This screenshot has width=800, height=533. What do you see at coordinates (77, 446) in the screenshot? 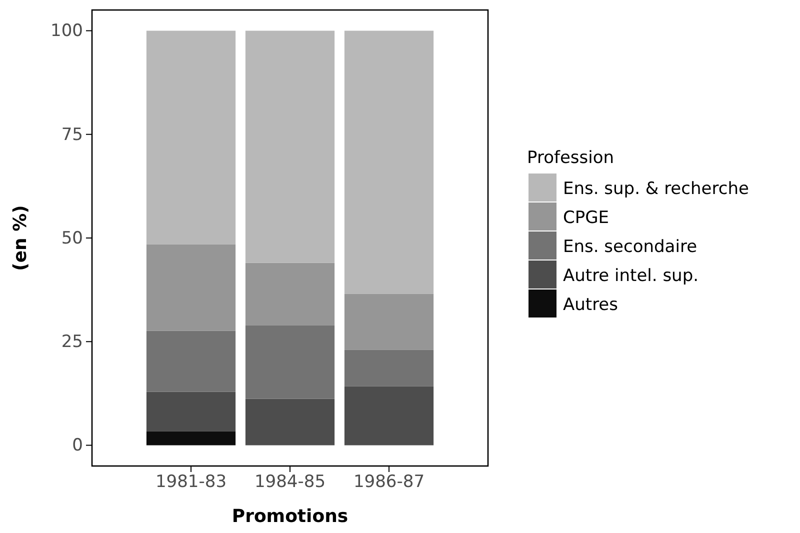
I see `y-tick-label: 0` at bounding box center [77, 446].